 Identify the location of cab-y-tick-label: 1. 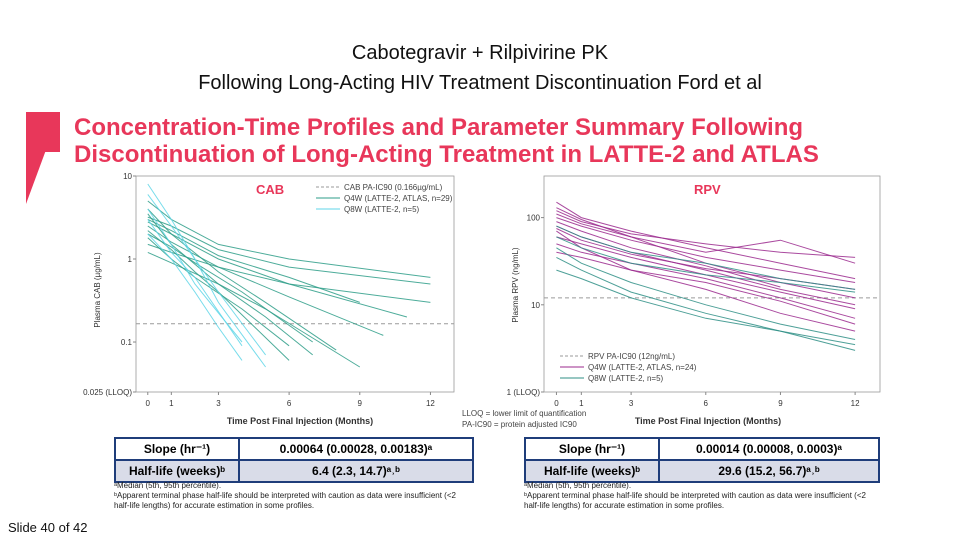
(130, 259).